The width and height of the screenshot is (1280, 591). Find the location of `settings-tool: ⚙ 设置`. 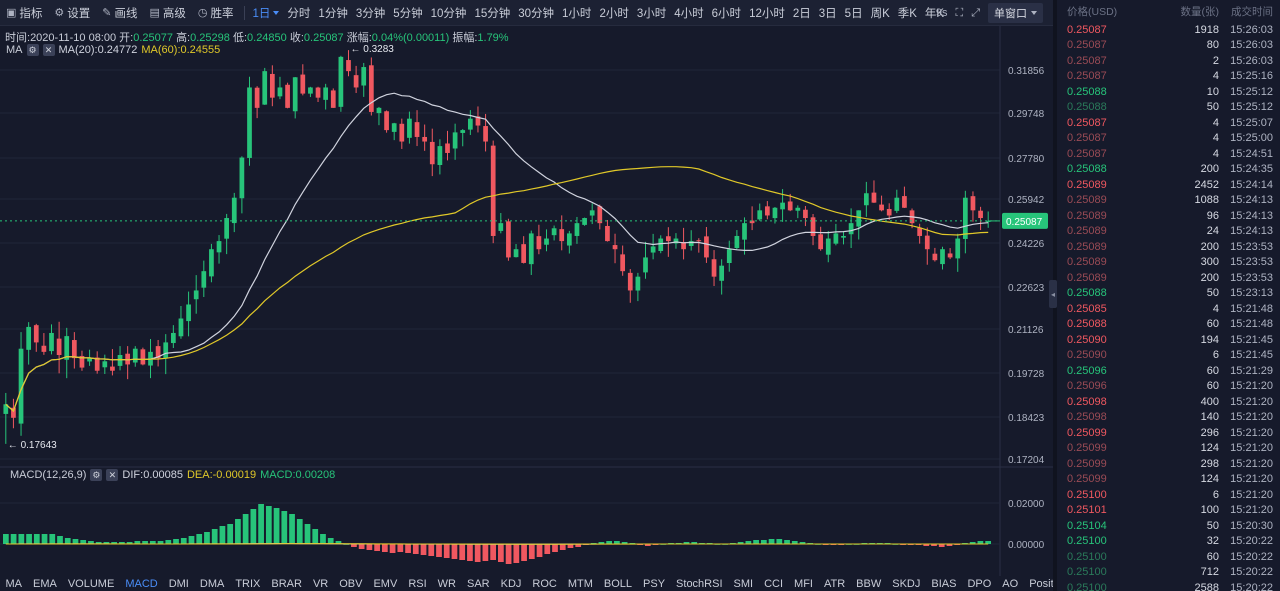

settings-tool: ⚙ 设置 is located at coordinates (72, 13).